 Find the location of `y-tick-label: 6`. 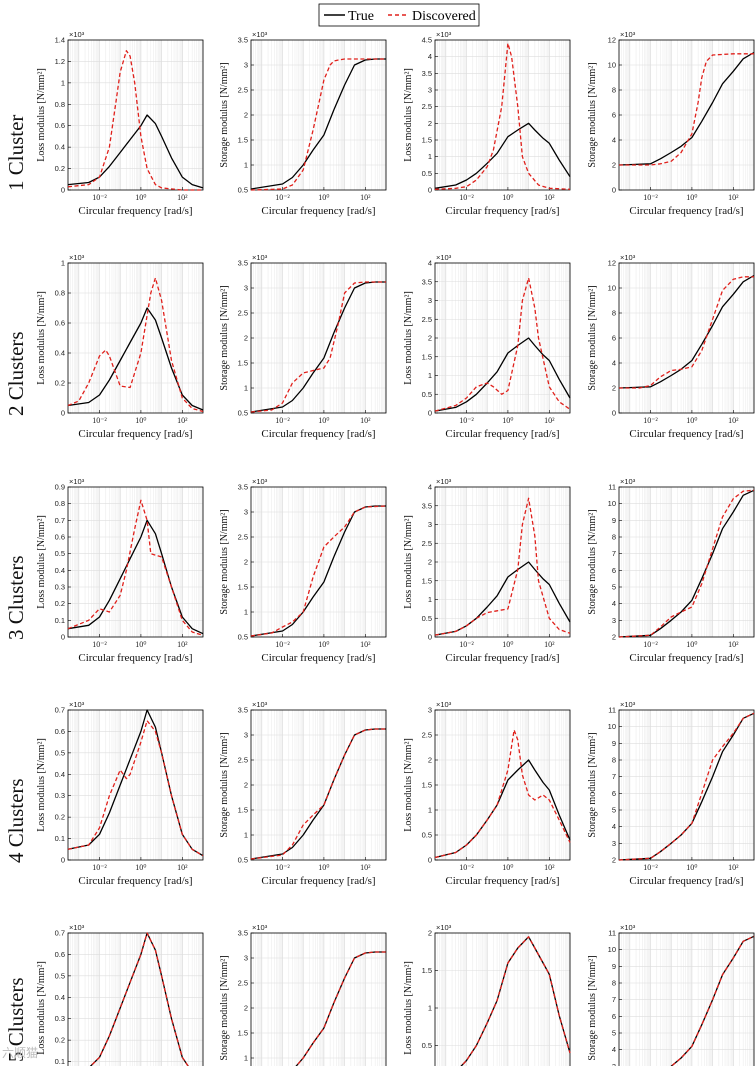

y-tick-label: 6 is located at coordinates (614, 338).